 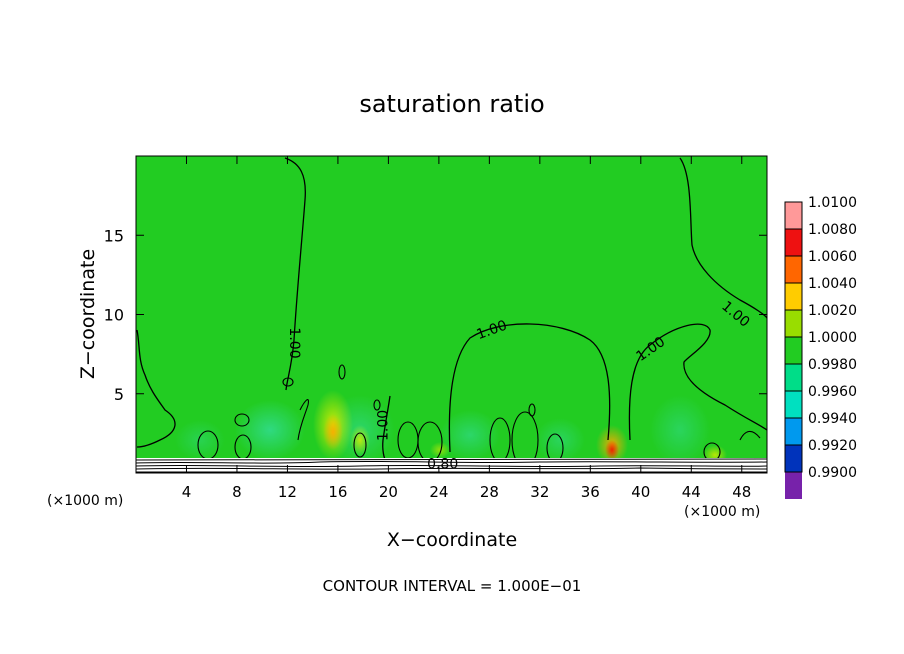 What do you see at coordinates (452, 540) in the screenshot?
I see `x-axis-label: X−coordinate` at bounding box center [452, 540].